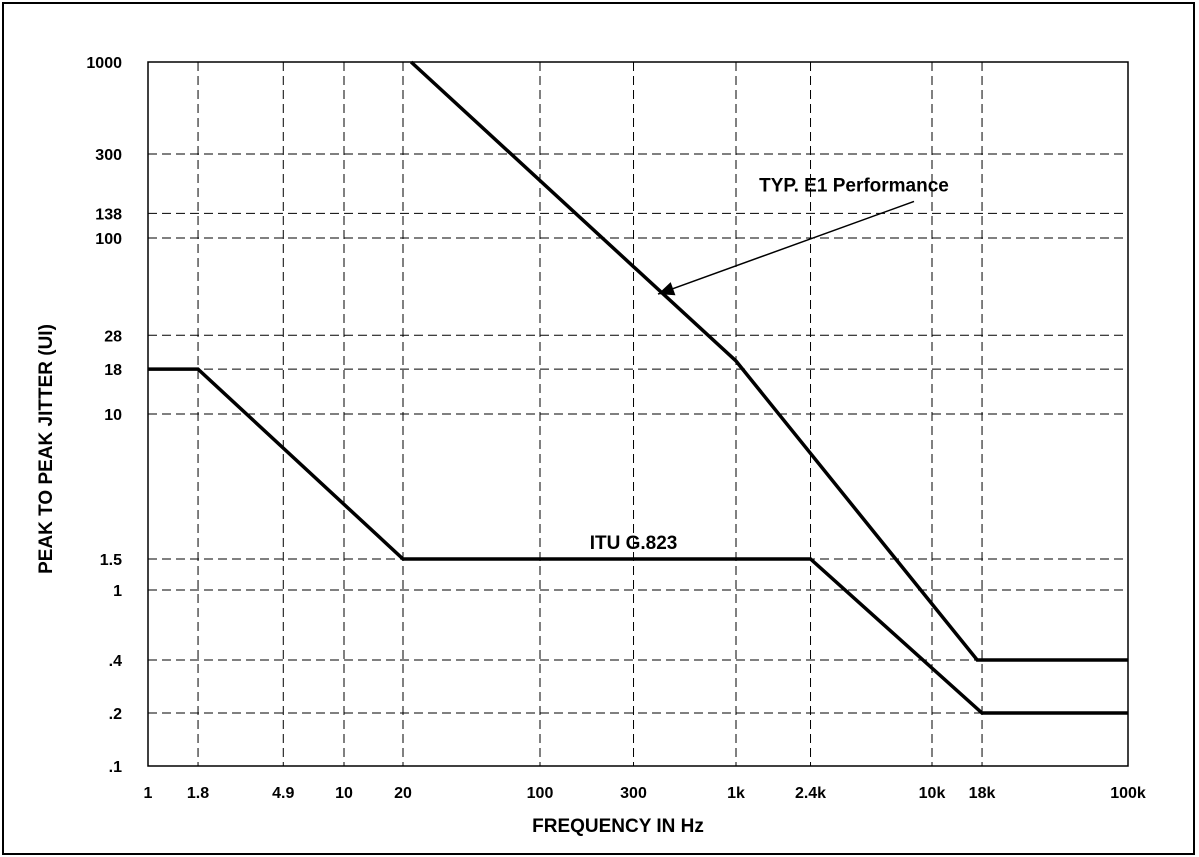 The width and height of the screenshot is (1199, 857). I want to click on x-tick-label: 18k, so click(982, 793).